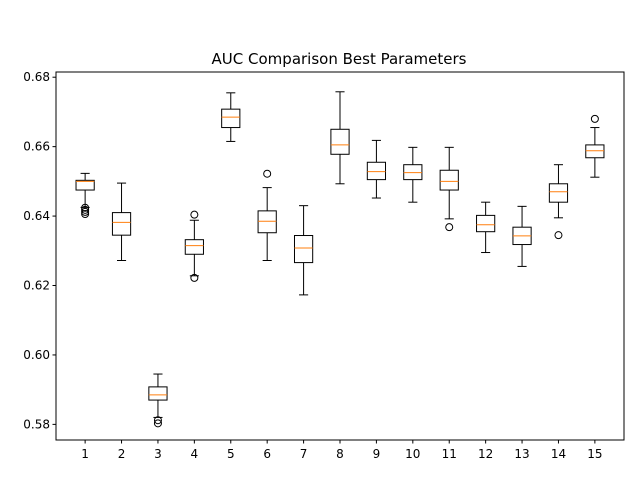 This screenshot has height=480, width=640. I want to click on x-tick-label: 8, so click(340, 454).